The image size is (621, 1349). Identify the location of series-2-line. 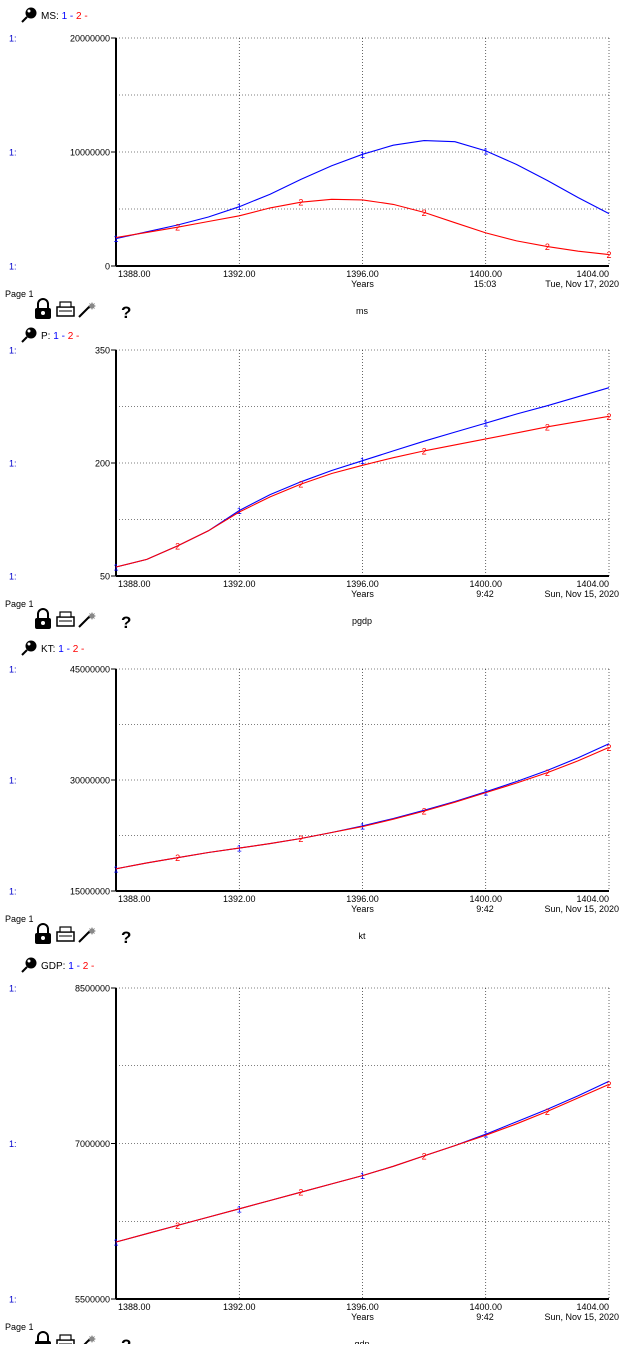
(362, 491).